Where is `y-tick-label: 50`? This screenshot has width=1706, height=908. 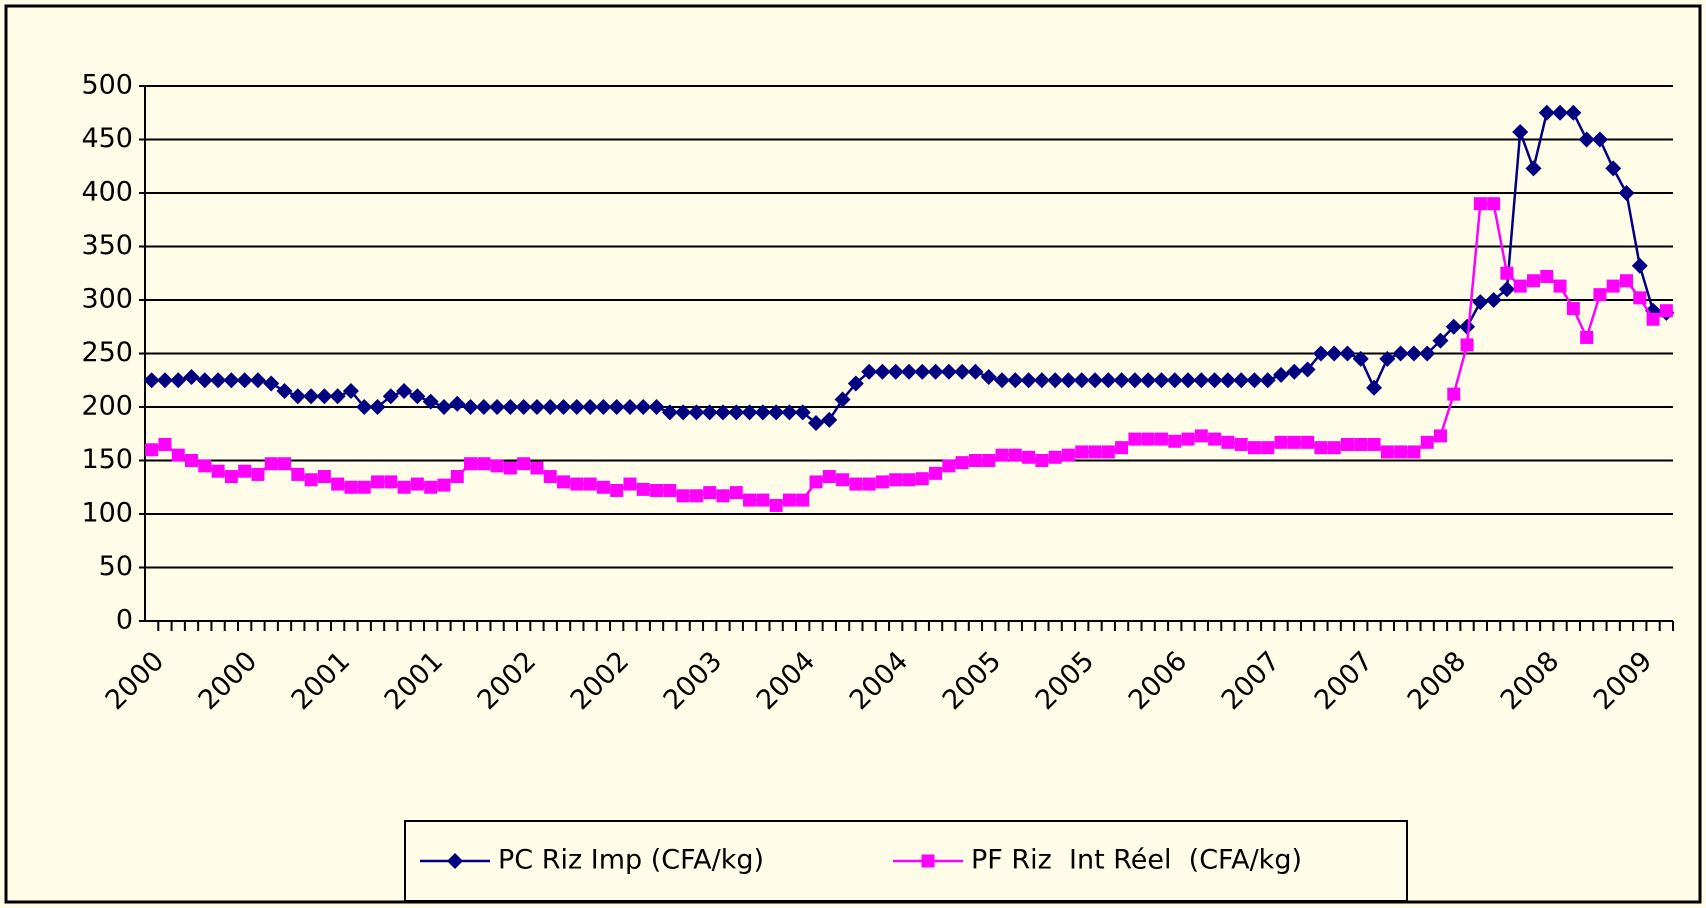
y-tick-label: 50 is located at coordinates (116, 566).